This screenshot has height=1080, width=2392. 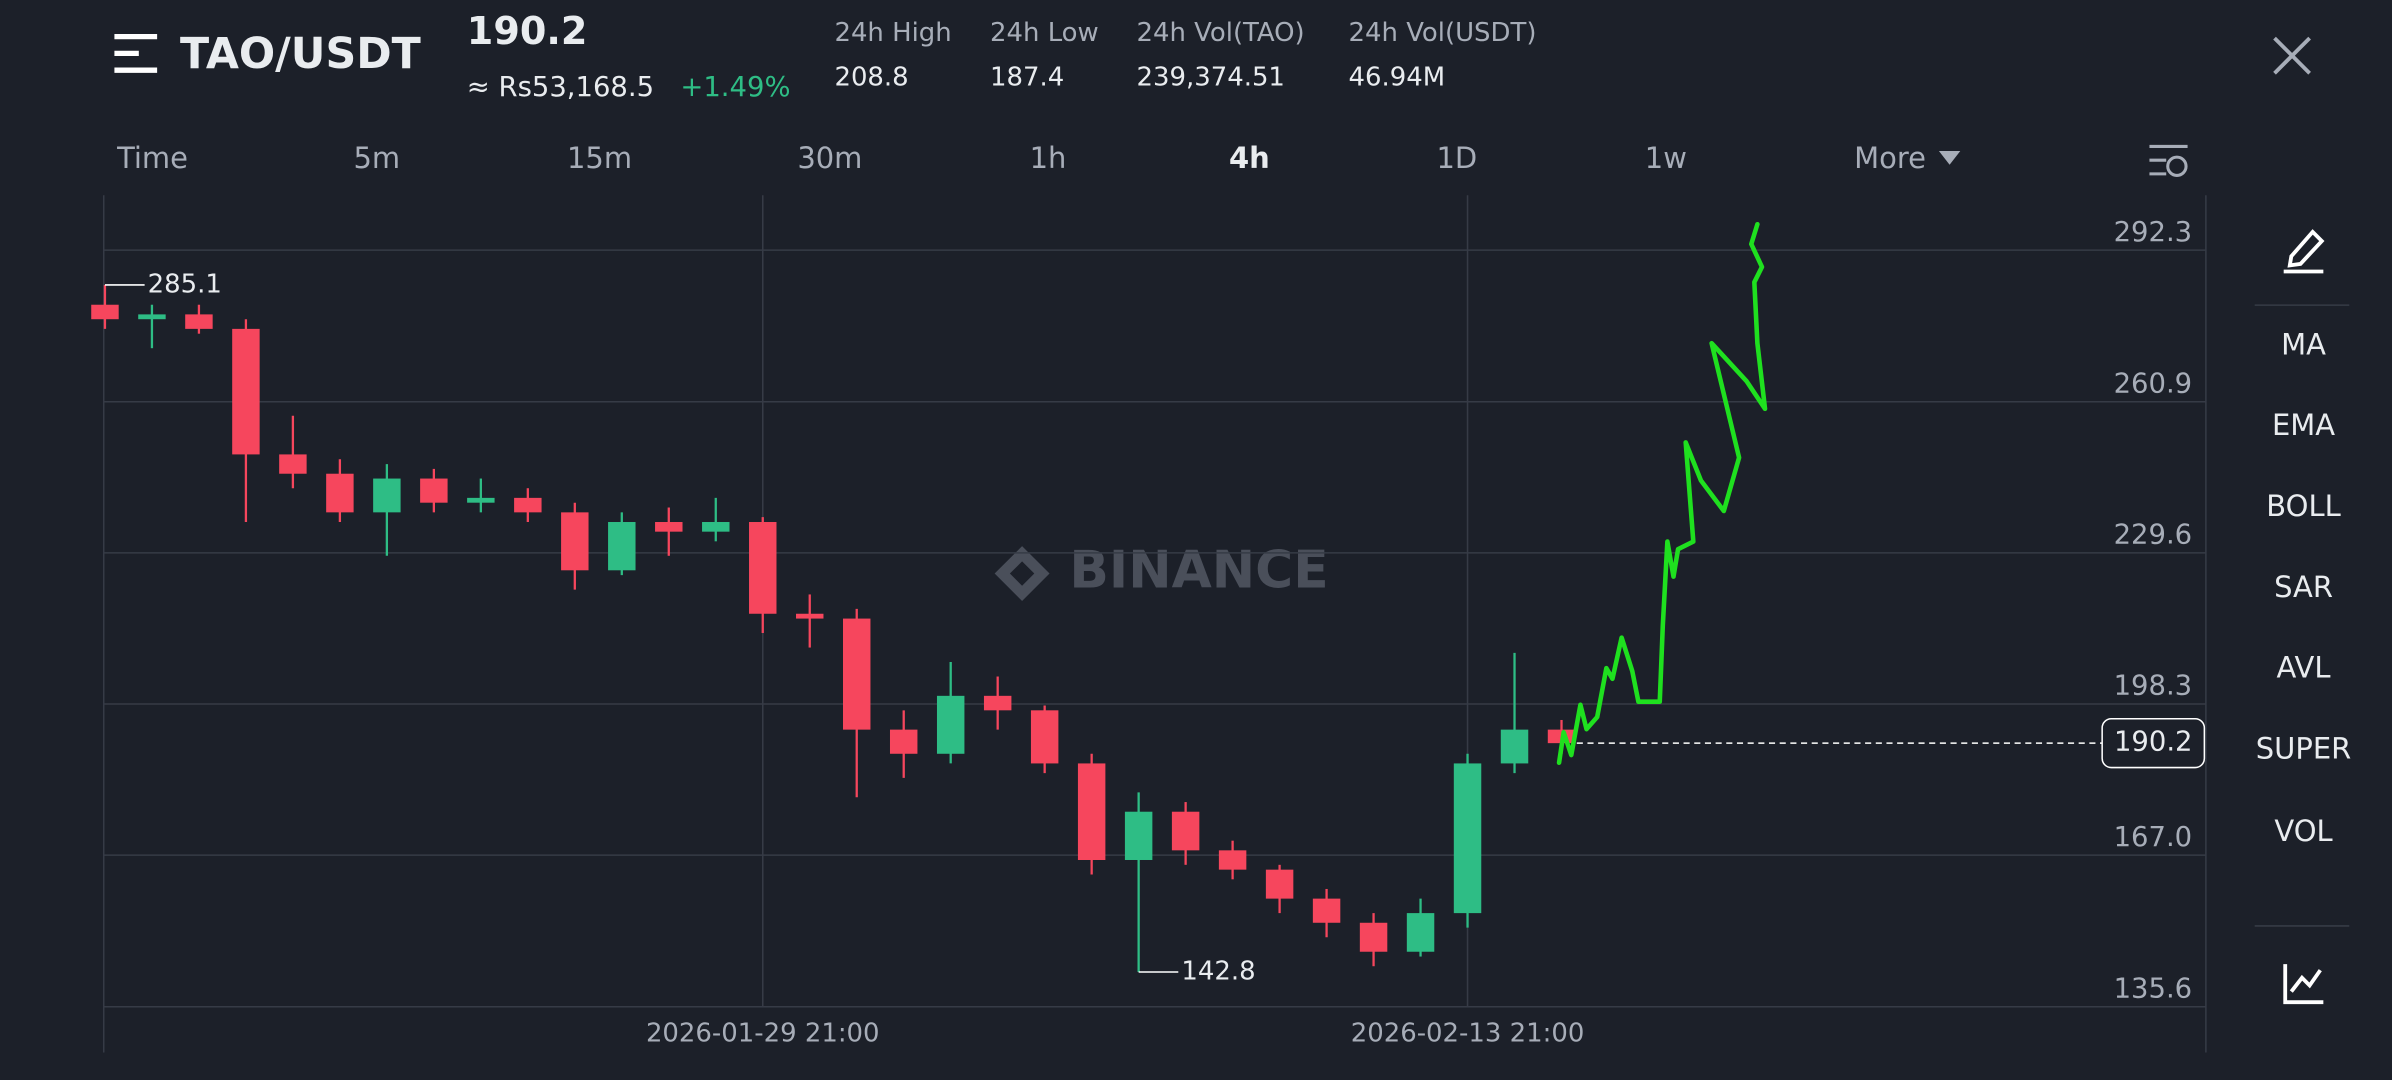 What do you see at coordinates (1666, 158) in the screenshot?
I see `tab: 1w` at bounding box center [1666, 158].